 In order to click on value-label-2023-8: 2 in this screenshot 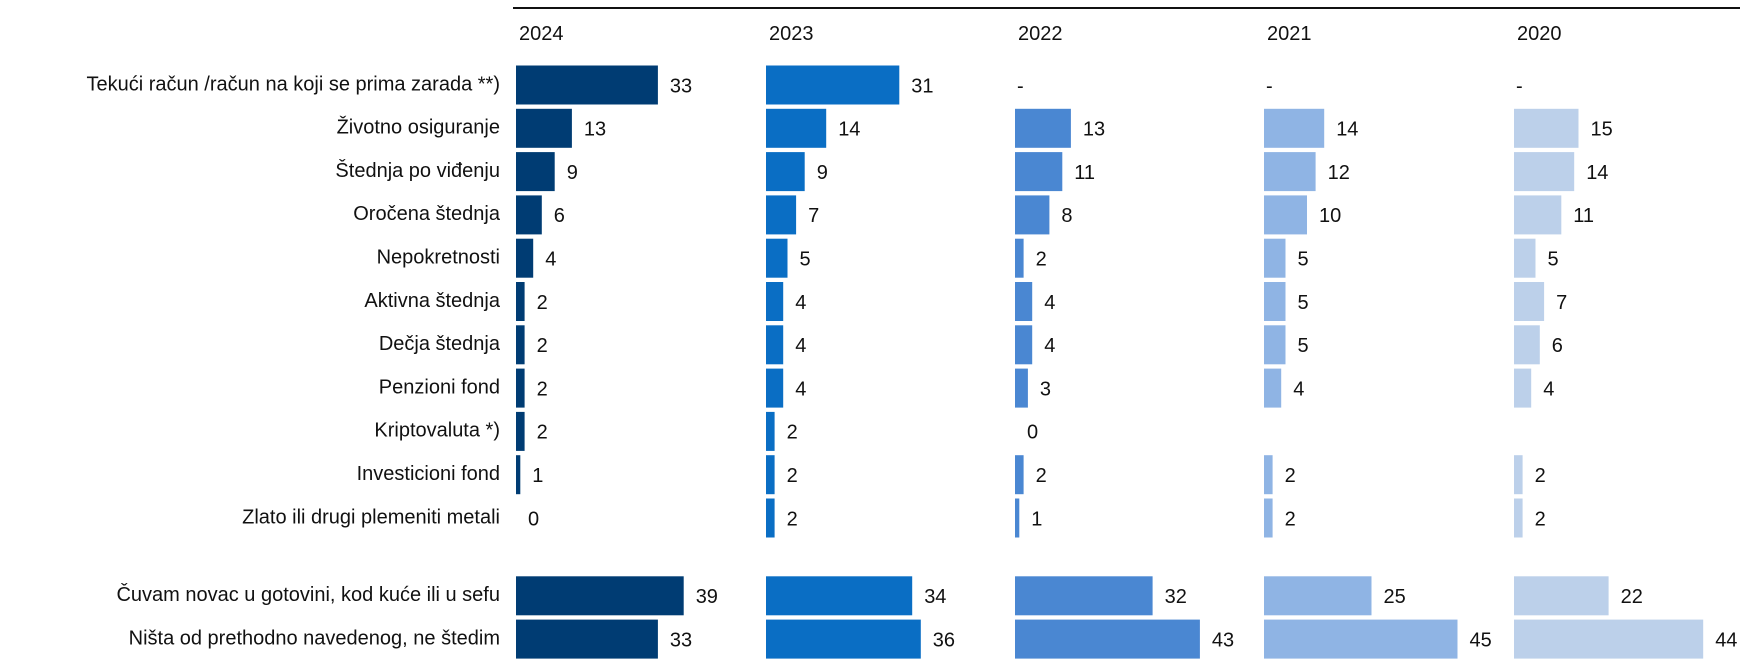, I will do `click(792, 433)`.